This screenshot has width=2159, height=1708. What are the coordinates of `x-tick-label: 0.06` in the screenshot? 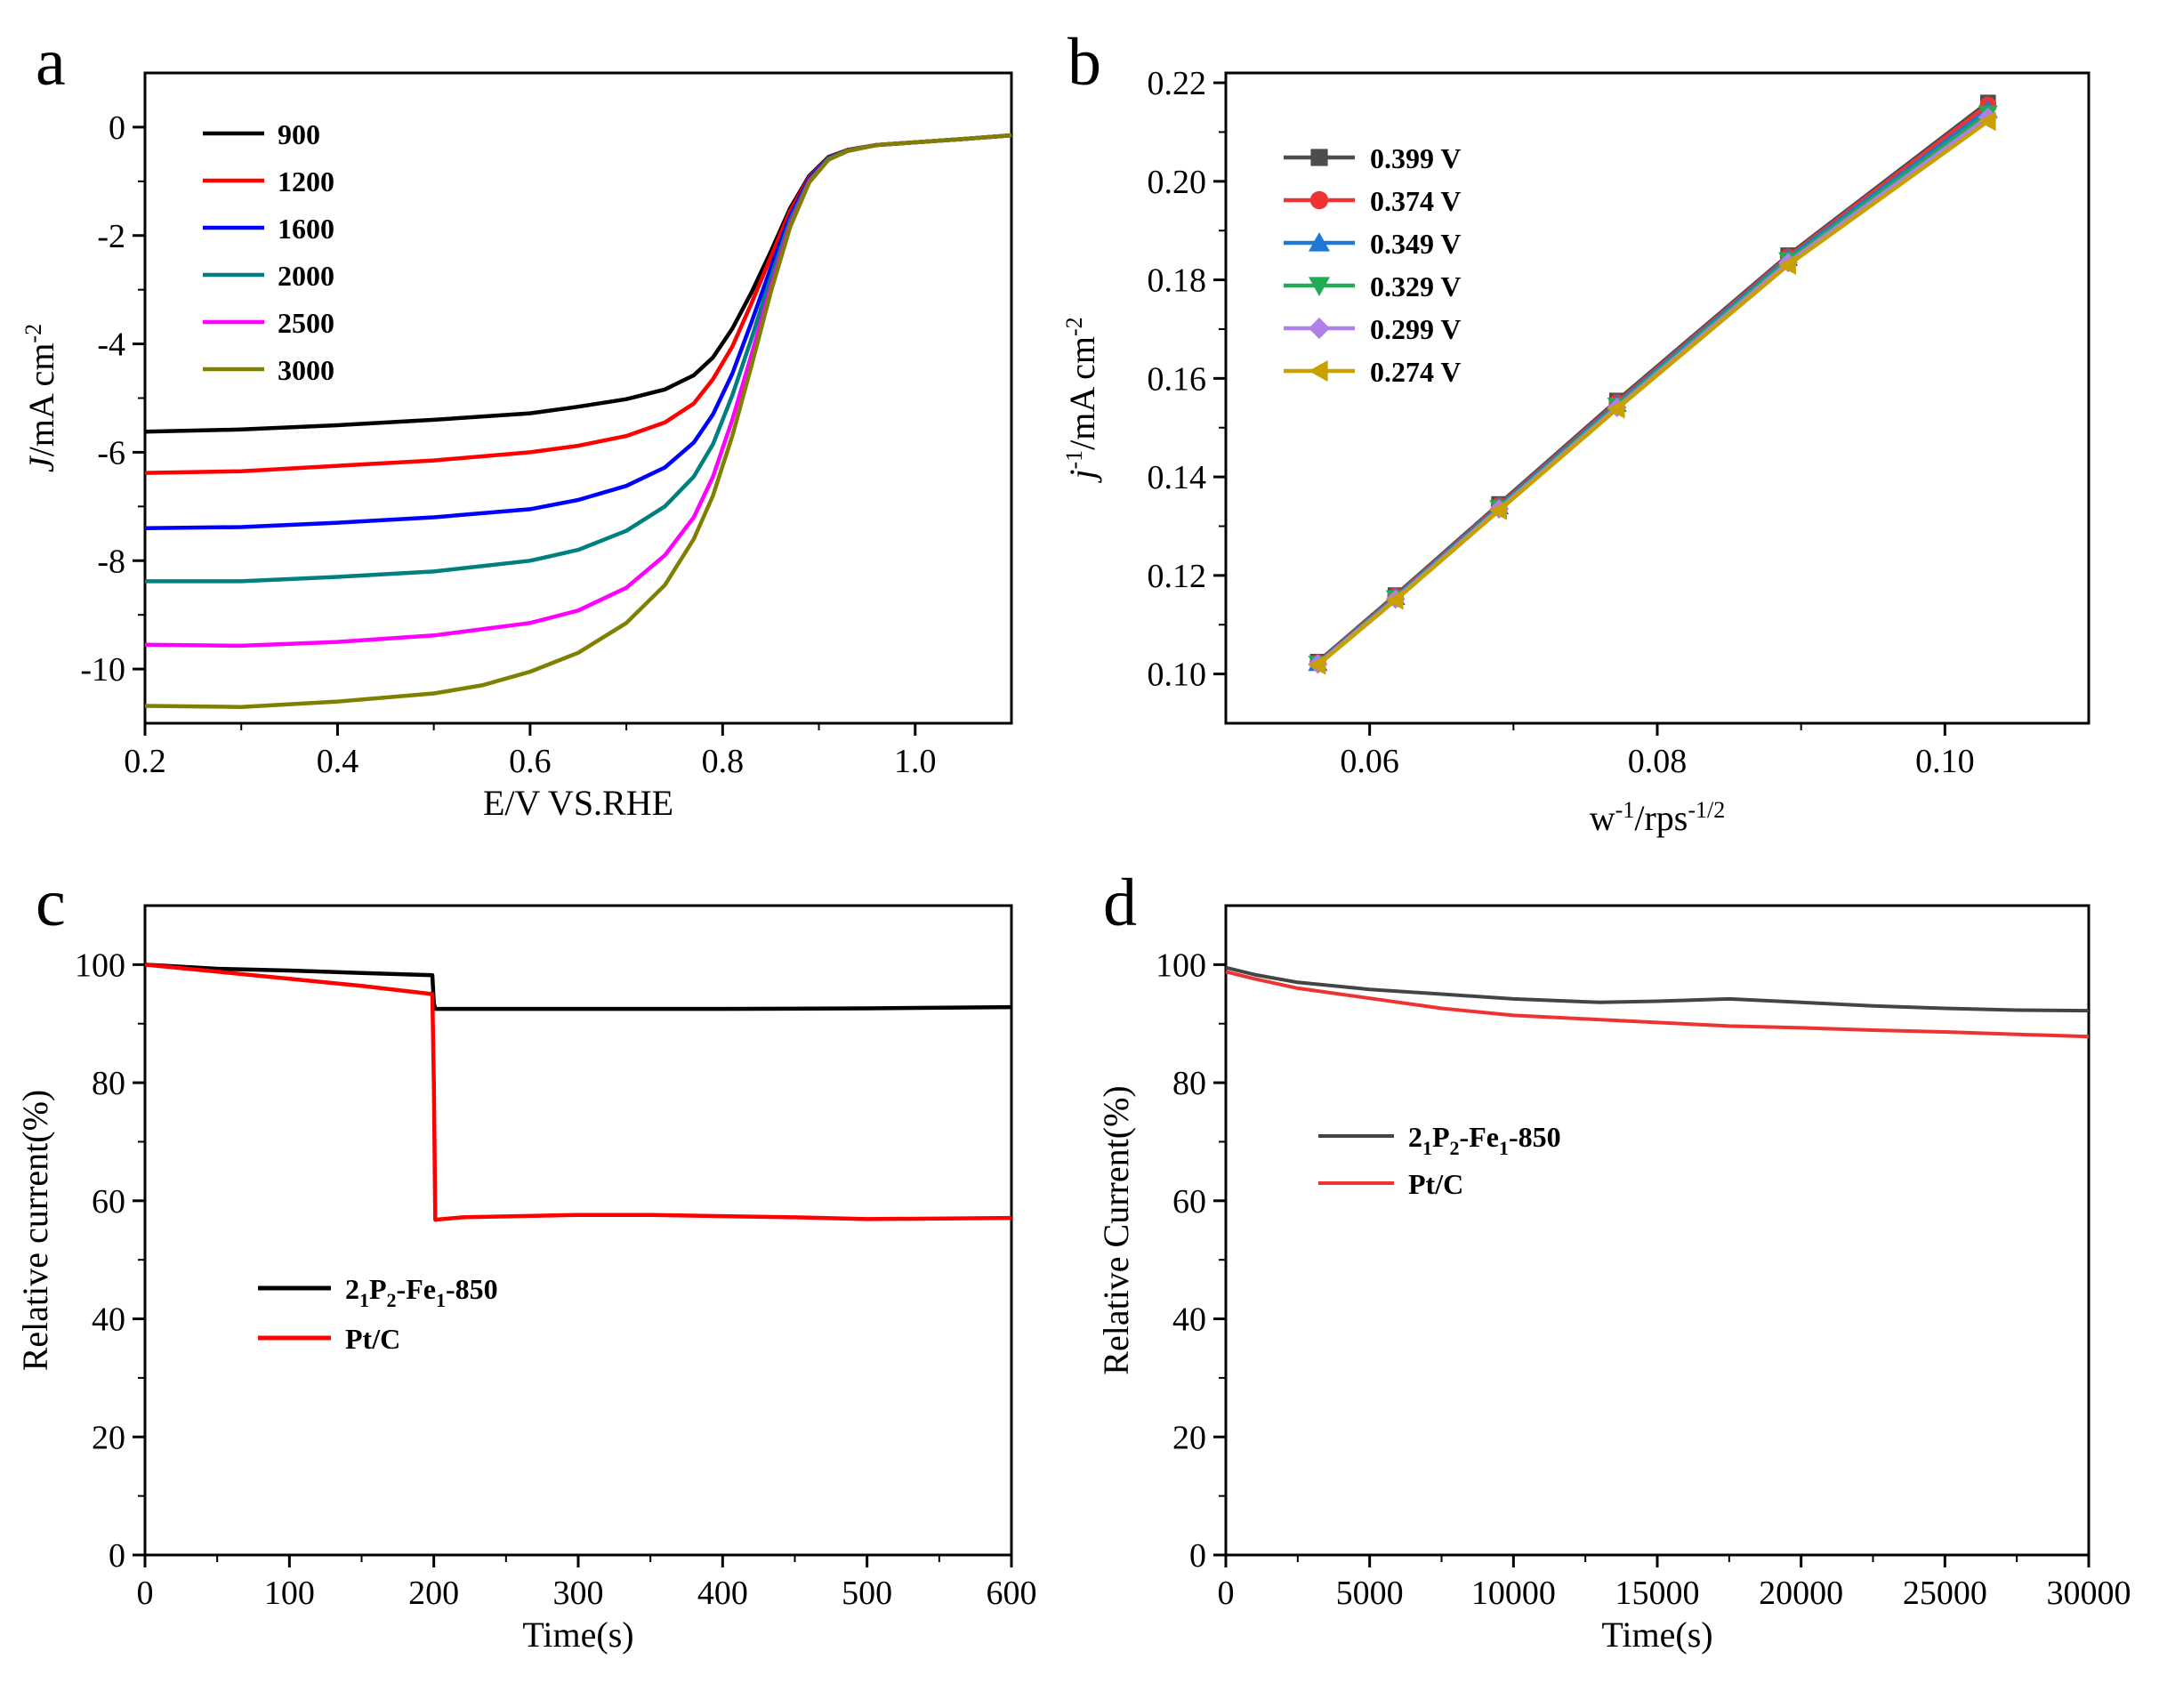 It's located at (1370, 761).